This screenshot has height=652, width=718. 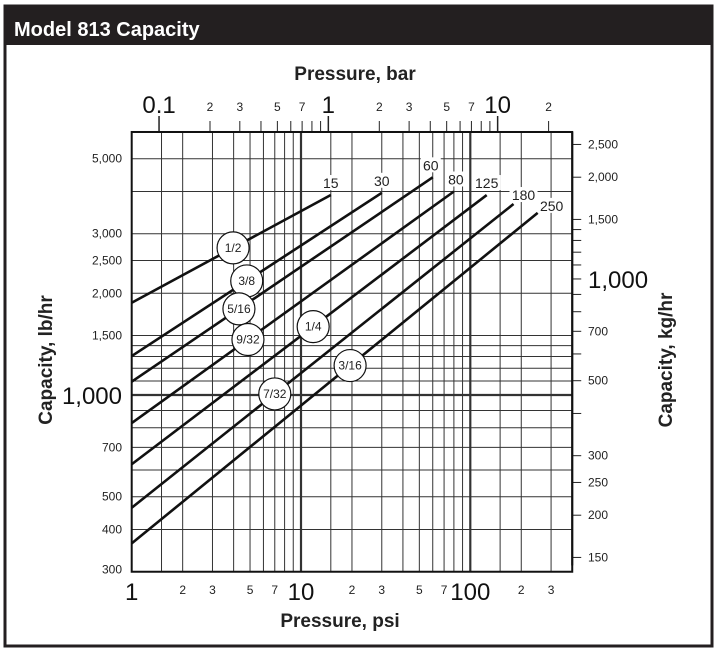 What do you see at coordinates (497, 105) in the screenshot?
I see `x2-tick-label: 10` at bounding box center [497, 105].